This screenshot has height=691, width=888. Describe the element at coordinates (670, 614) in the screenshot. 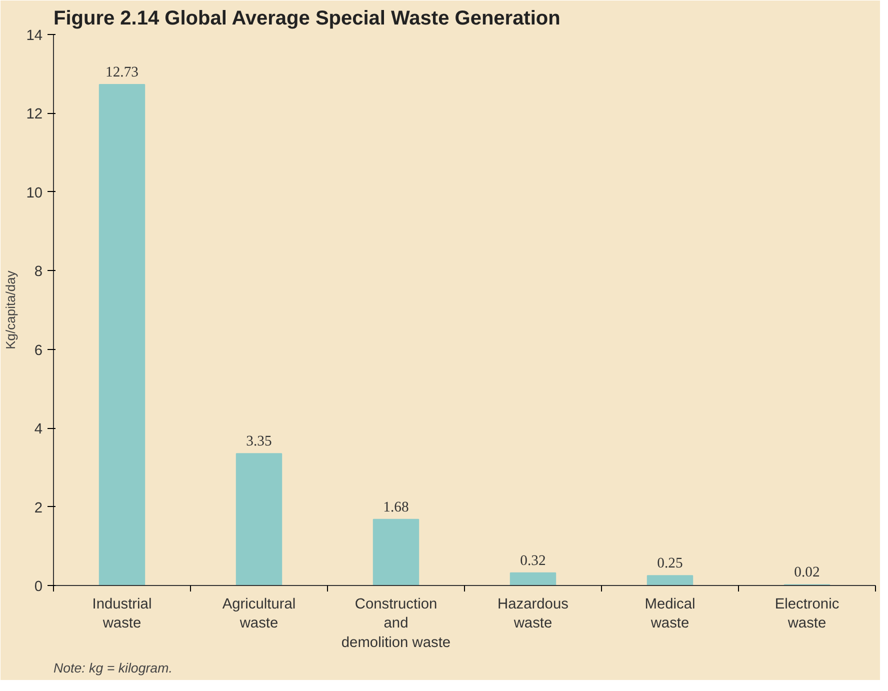

I see `x-tick-label: Medical waste` at that location.